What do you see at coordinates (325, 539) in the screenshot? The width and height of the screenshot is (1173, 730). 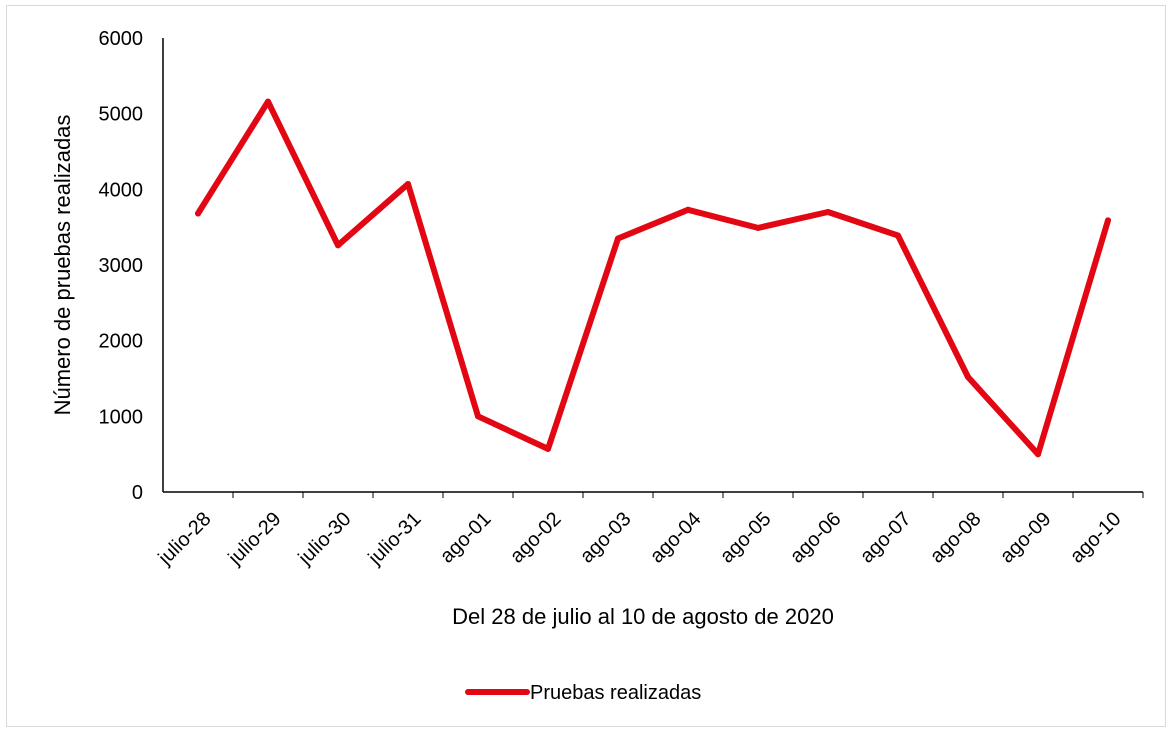 I see `x-tick-label: julio-30` at bounding box center [325, 539].